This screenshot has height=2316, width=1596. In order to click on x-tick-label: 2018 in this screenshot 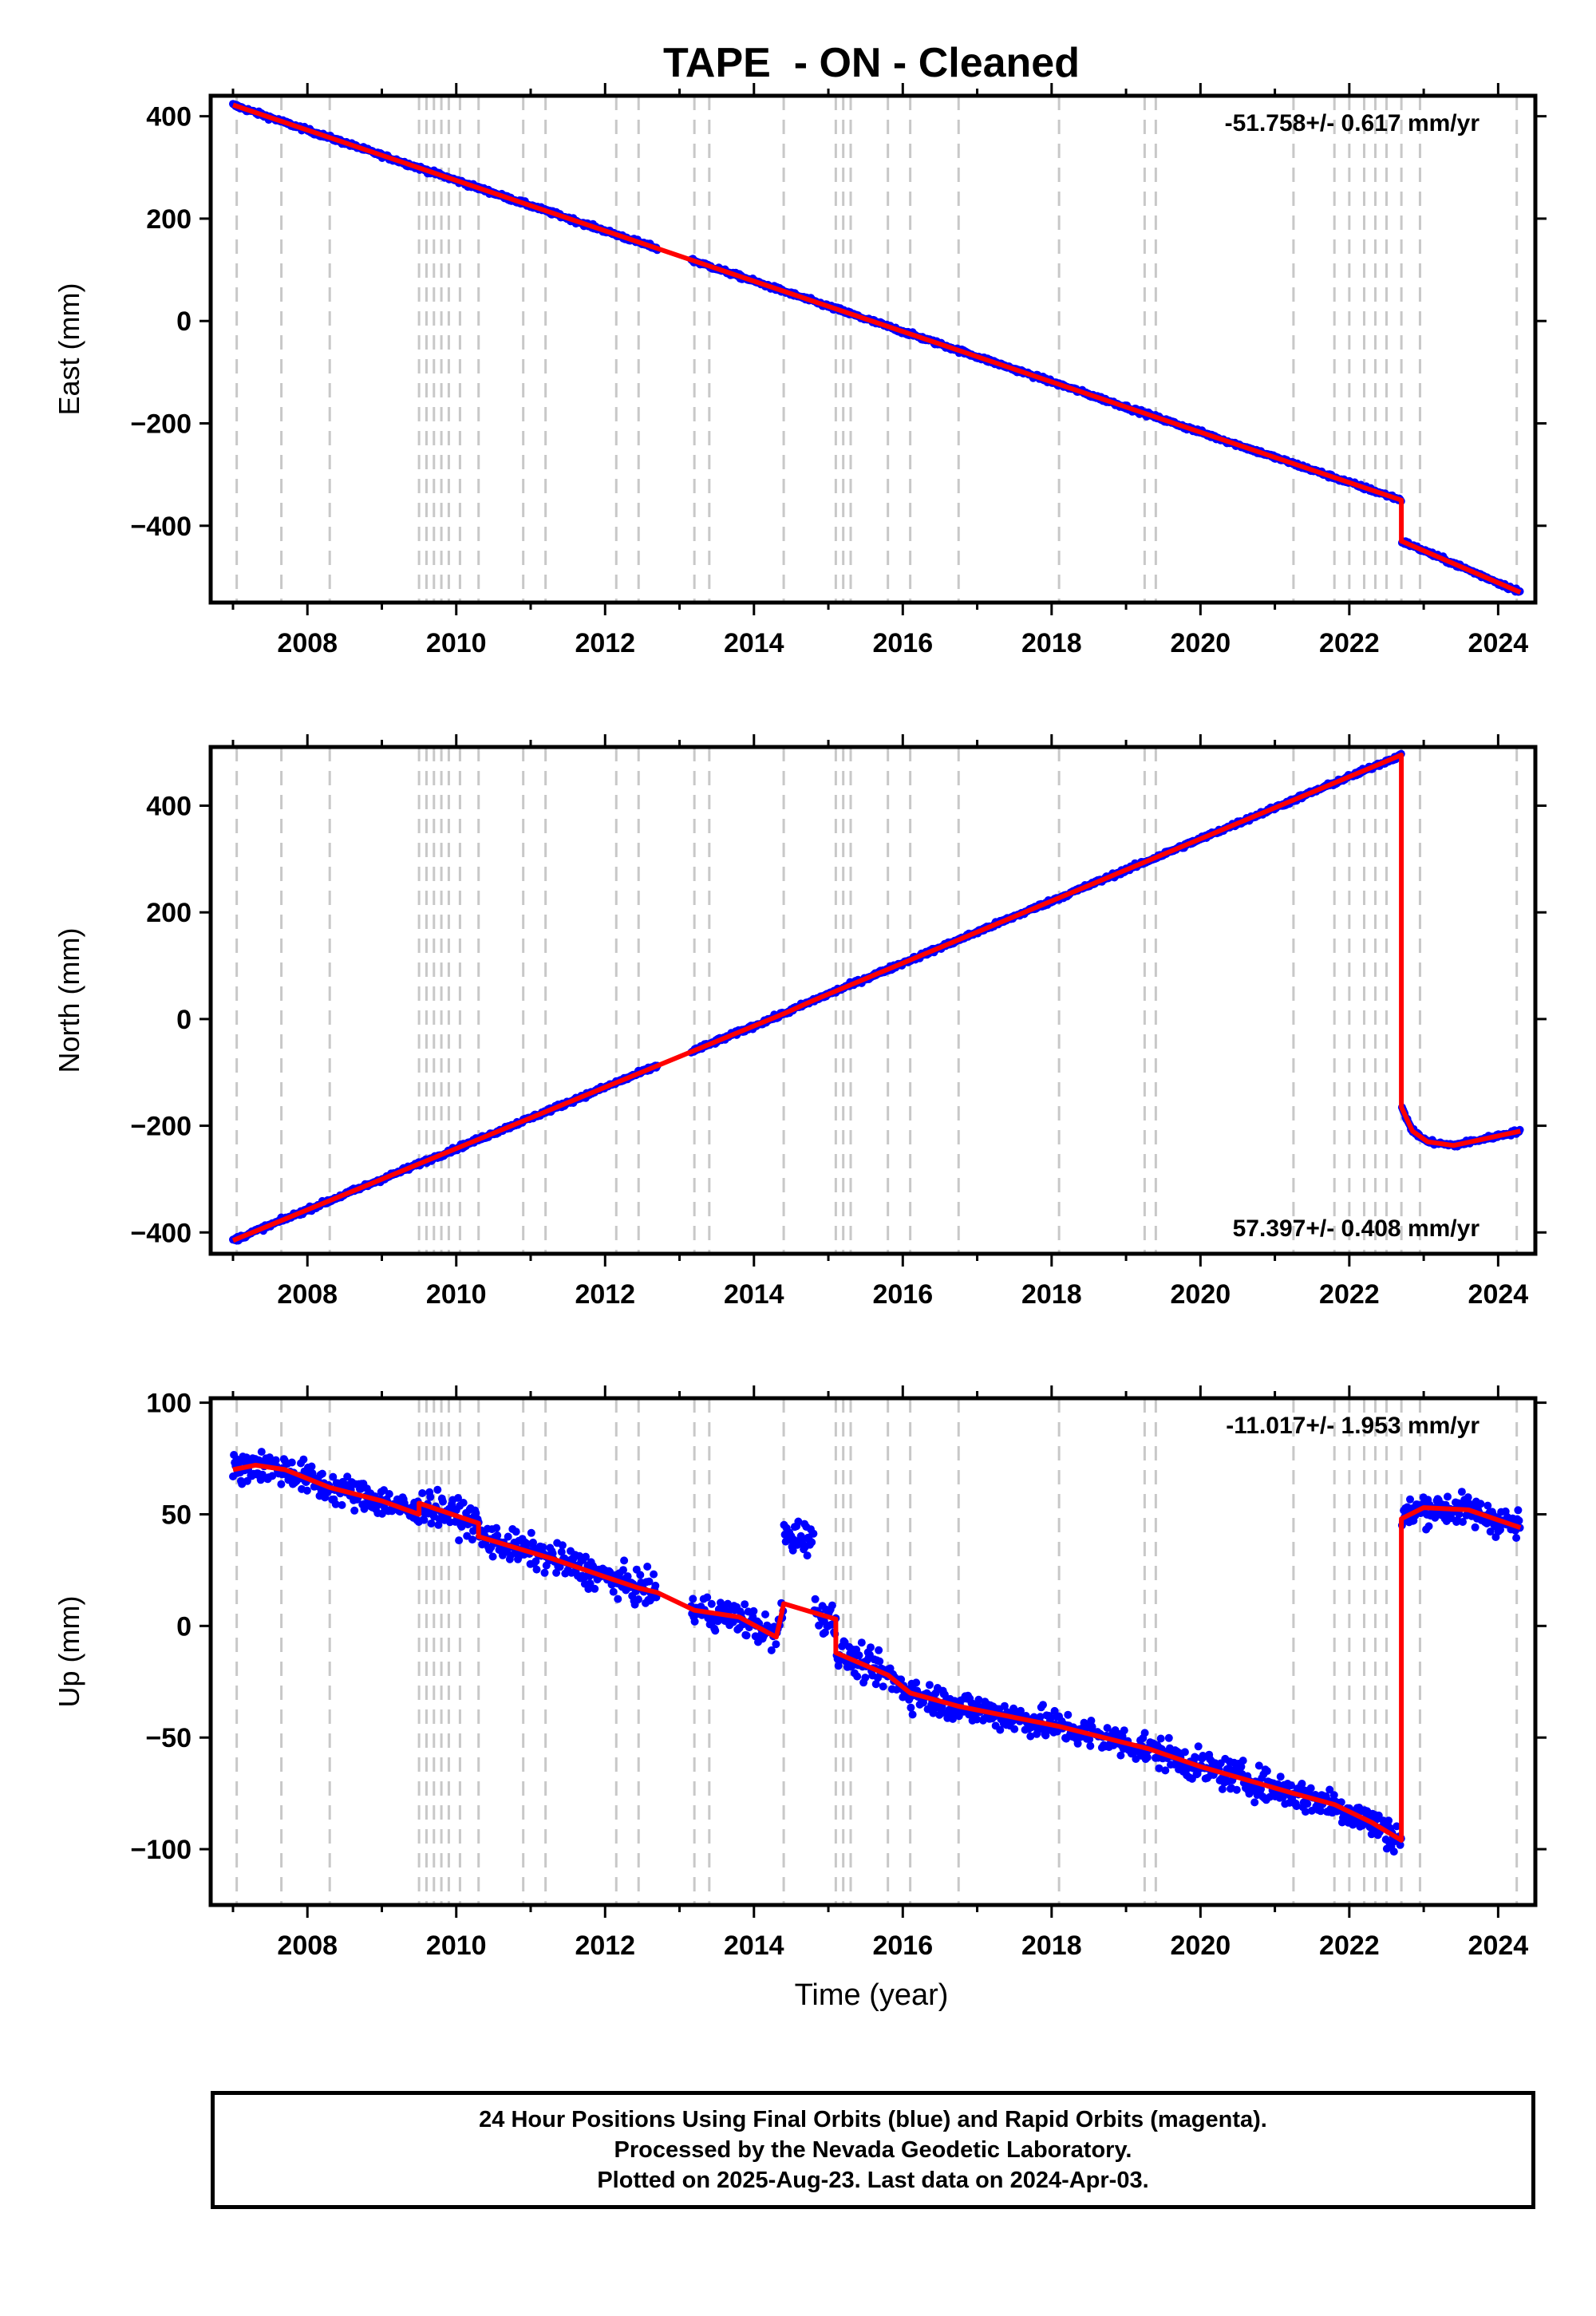, I will do `click(1051, 643)`.